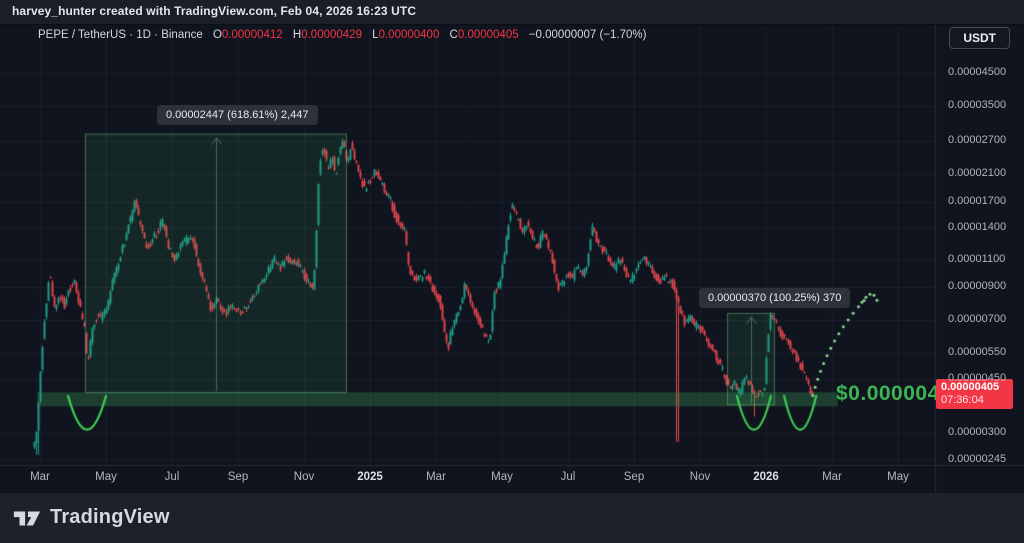 The image size is (1024, 543). I want to click on price-axis-label: 0.00002100, so click(977, 173).